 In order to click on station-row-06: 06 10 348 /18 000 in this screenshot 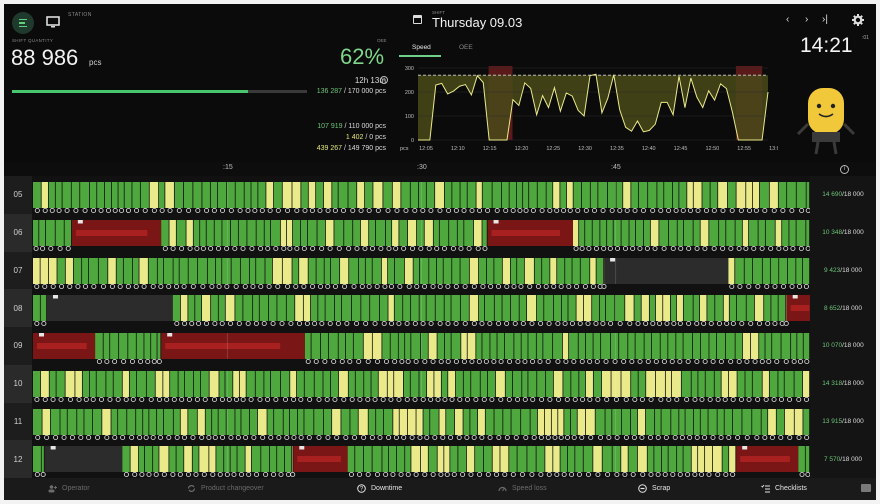, I will do `click(440, 232)`.